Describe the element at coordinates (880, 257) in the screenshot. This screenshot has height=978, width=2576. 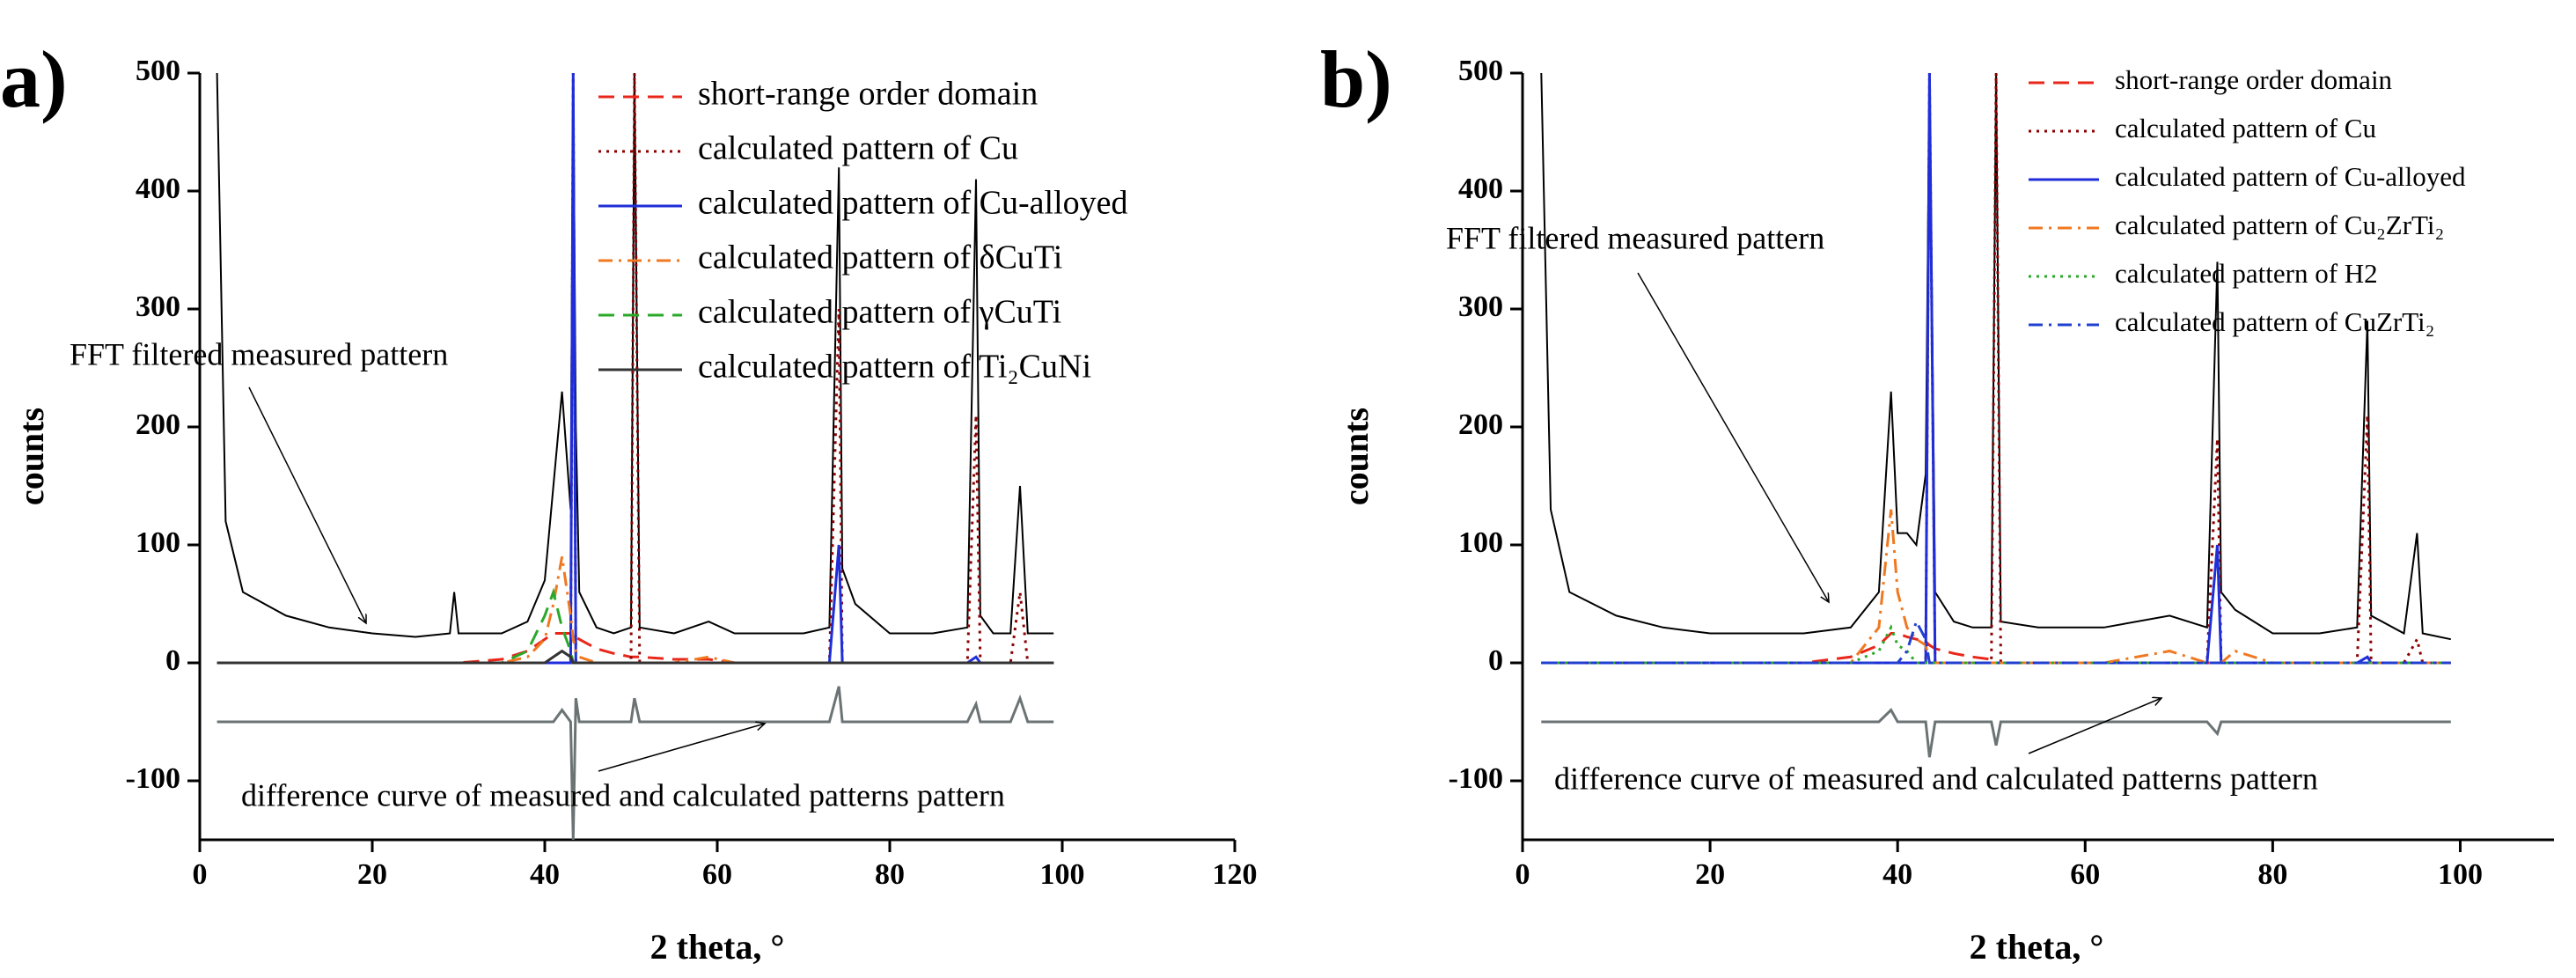
I see `legend-label: calculated pattern of δCuTi` at that location.